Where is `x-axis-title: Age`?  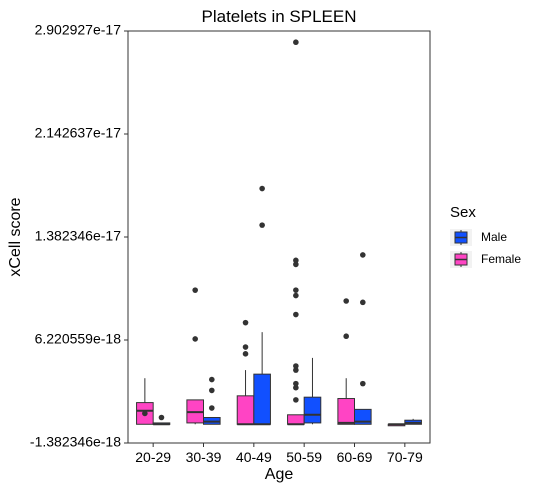 x-axis-title: Age is located at coordinates (279, 474).